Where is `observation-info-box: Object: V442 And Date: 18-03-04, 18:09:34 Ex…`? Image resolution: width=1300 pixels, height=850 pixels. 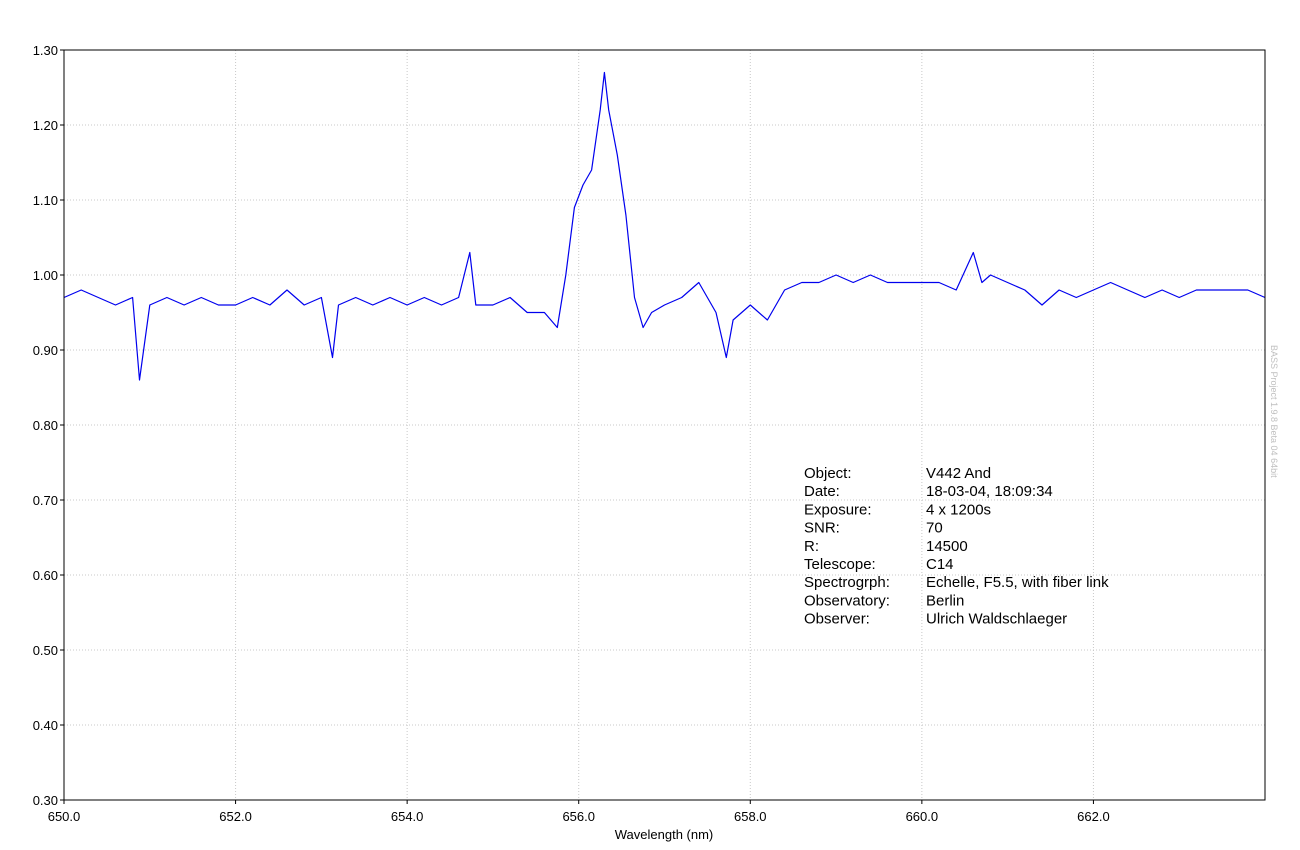 observation-info-box: Object: V442 And Date: 18-03-04, 18:09:34 Ex… is located at coordinates (956, 546).